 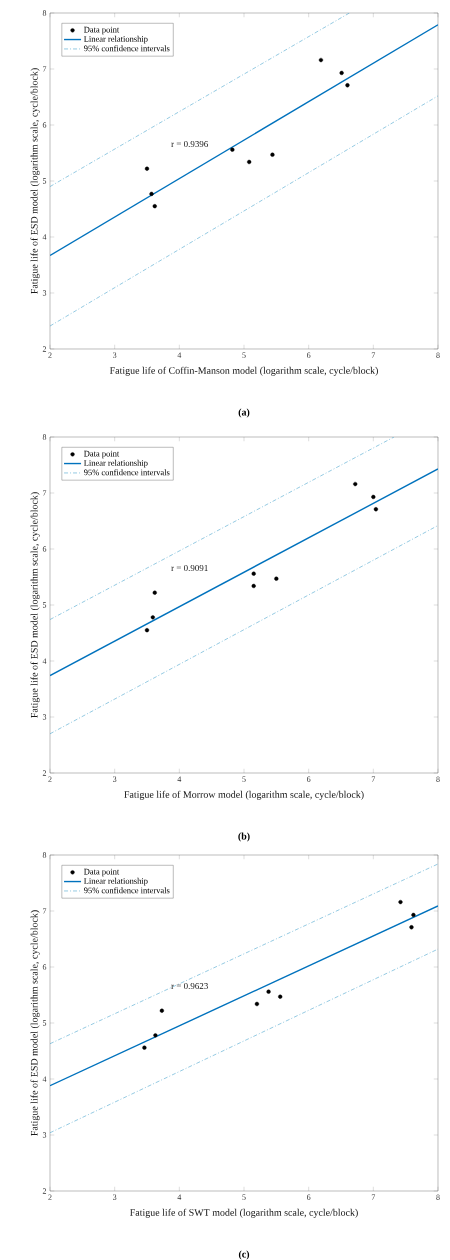 What do you see at coordinates (244, 413) in the screenshot?
I see `text: (a)` at bounding box center [244, 413].